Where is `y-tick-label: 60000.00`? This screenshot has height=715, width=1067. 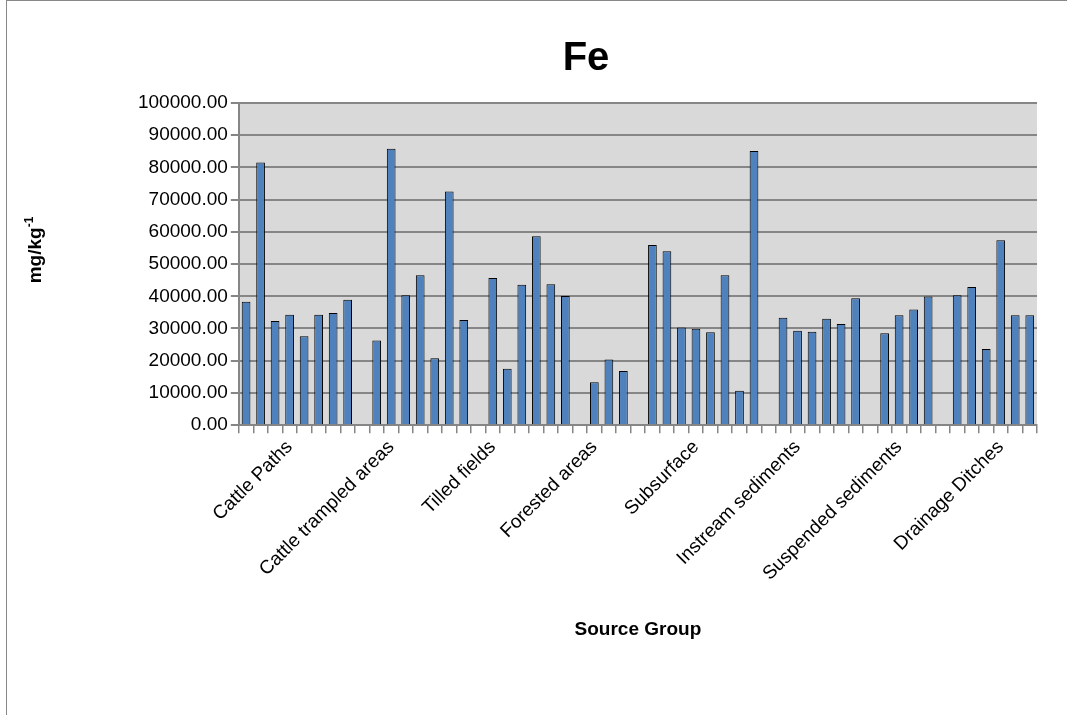
y-tick-label: 60000.00 is located at coordinates (188, 231).